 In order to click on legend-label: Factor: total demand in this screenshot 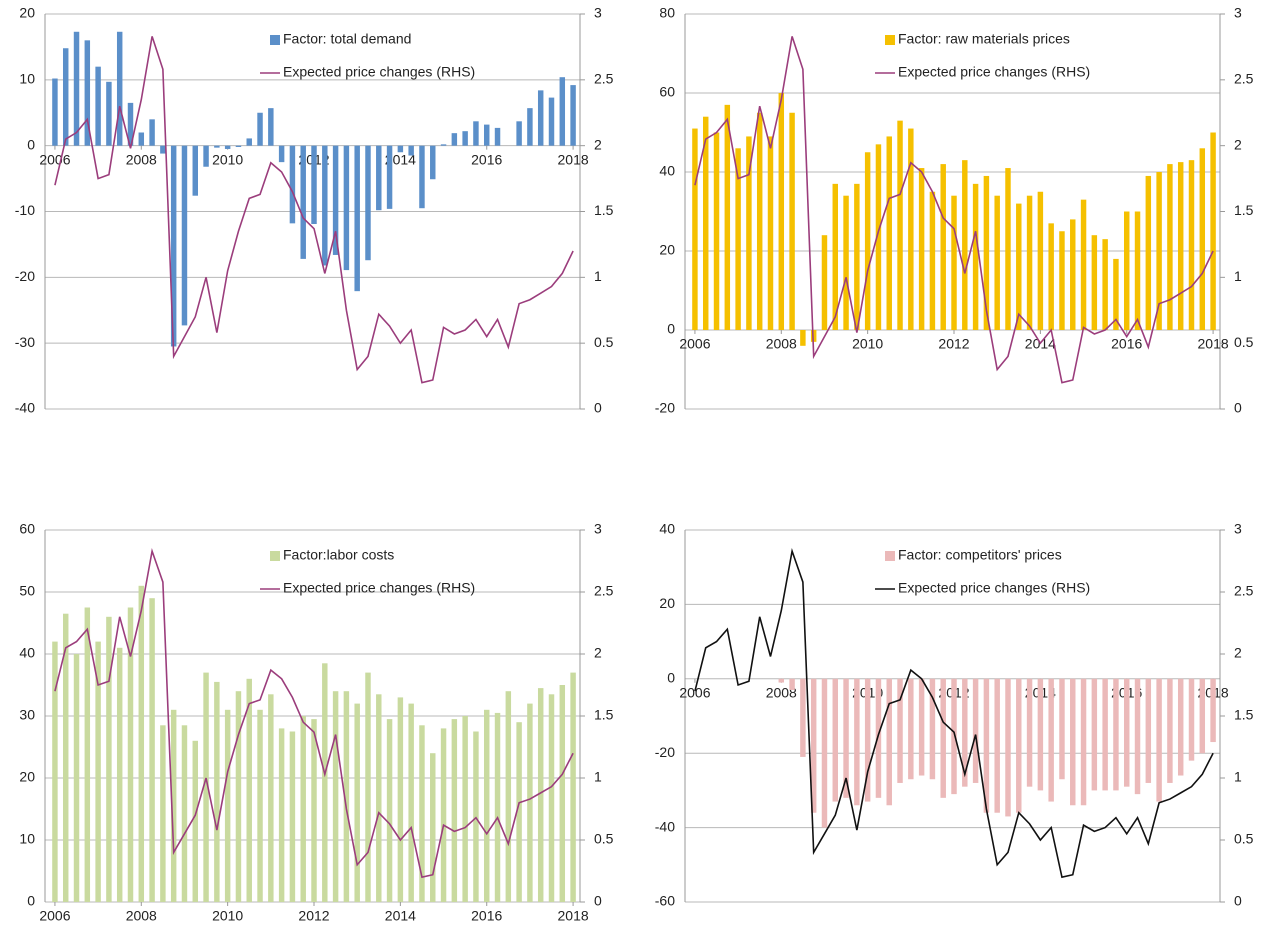, I will do `click(347, 39)`.